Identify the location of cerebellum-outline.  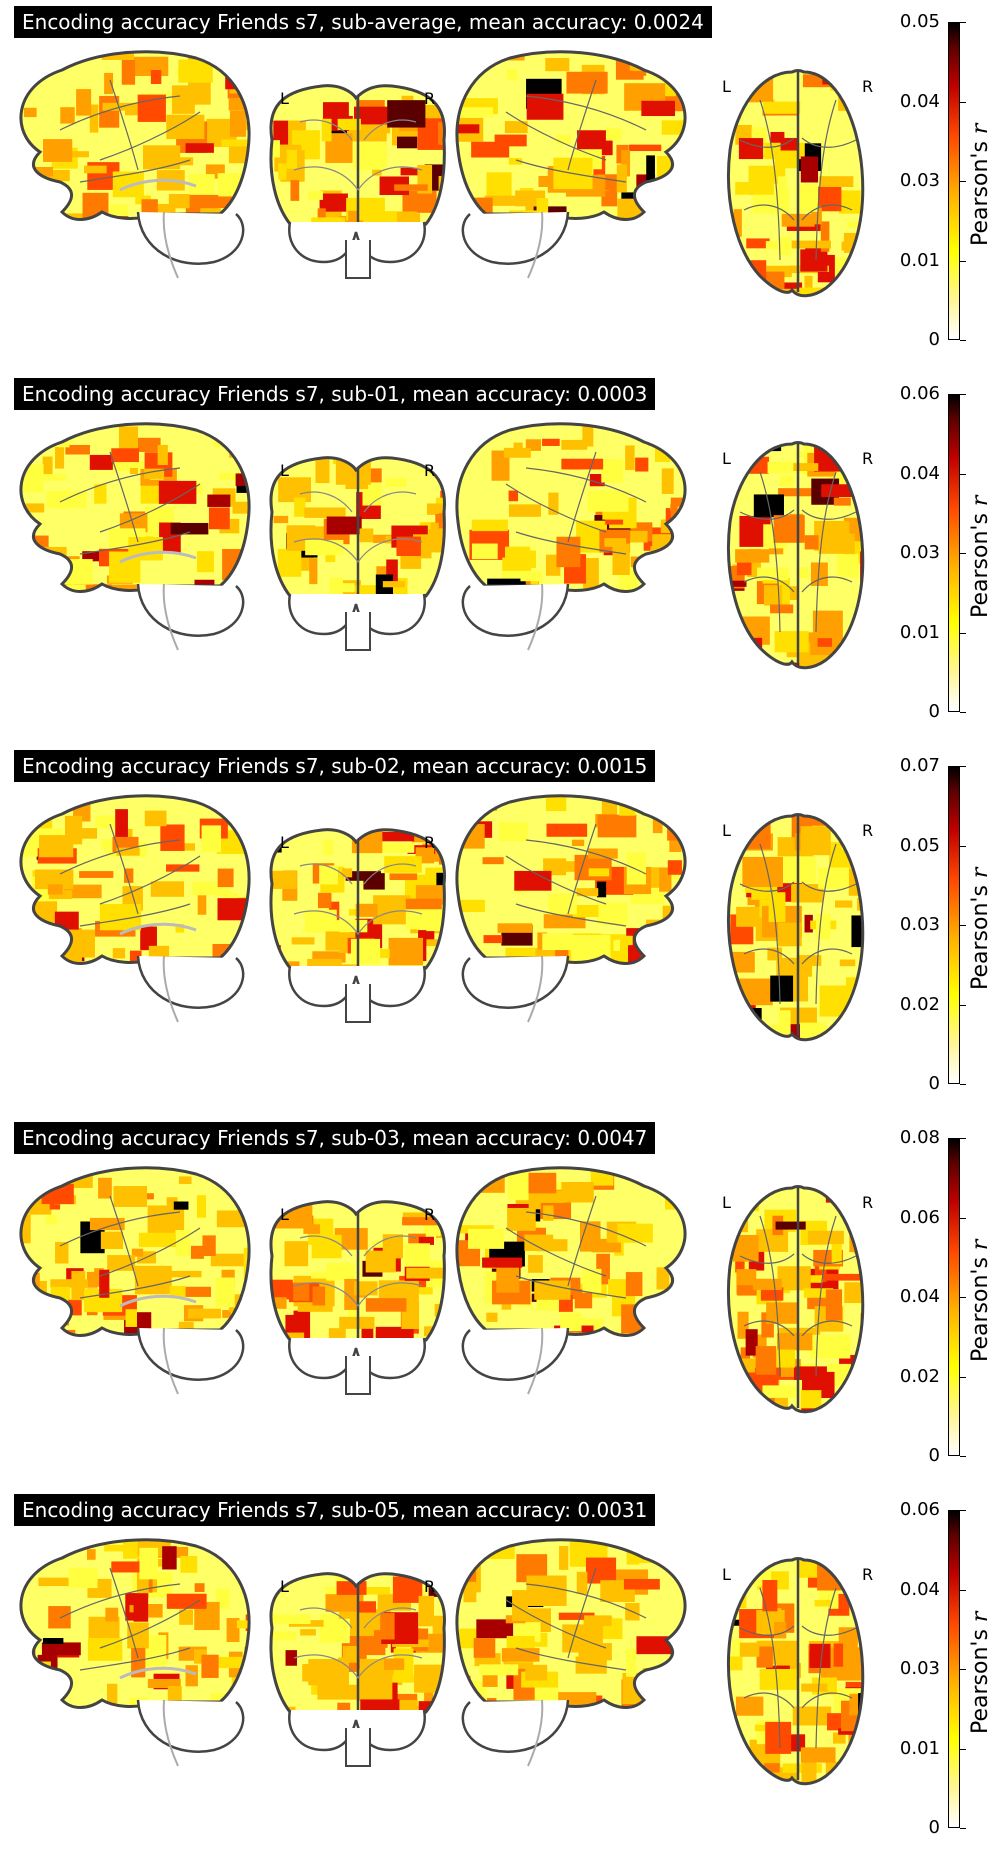
(515, 238).